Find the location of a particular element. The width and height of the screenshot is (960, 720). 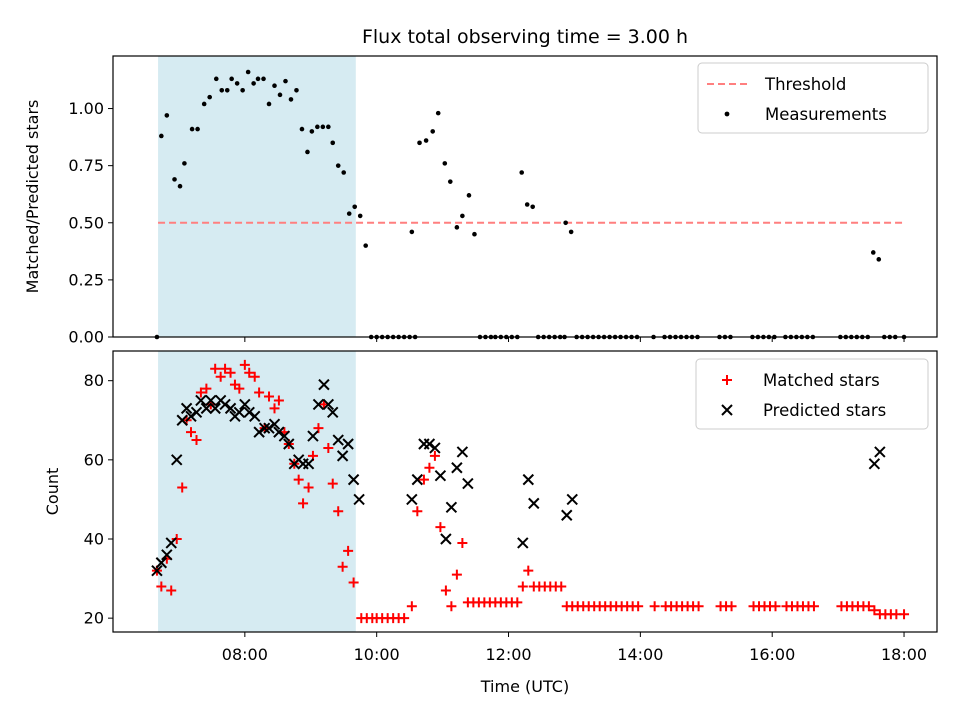

measurements-legend-swatch is located at coordinates (727, 114).